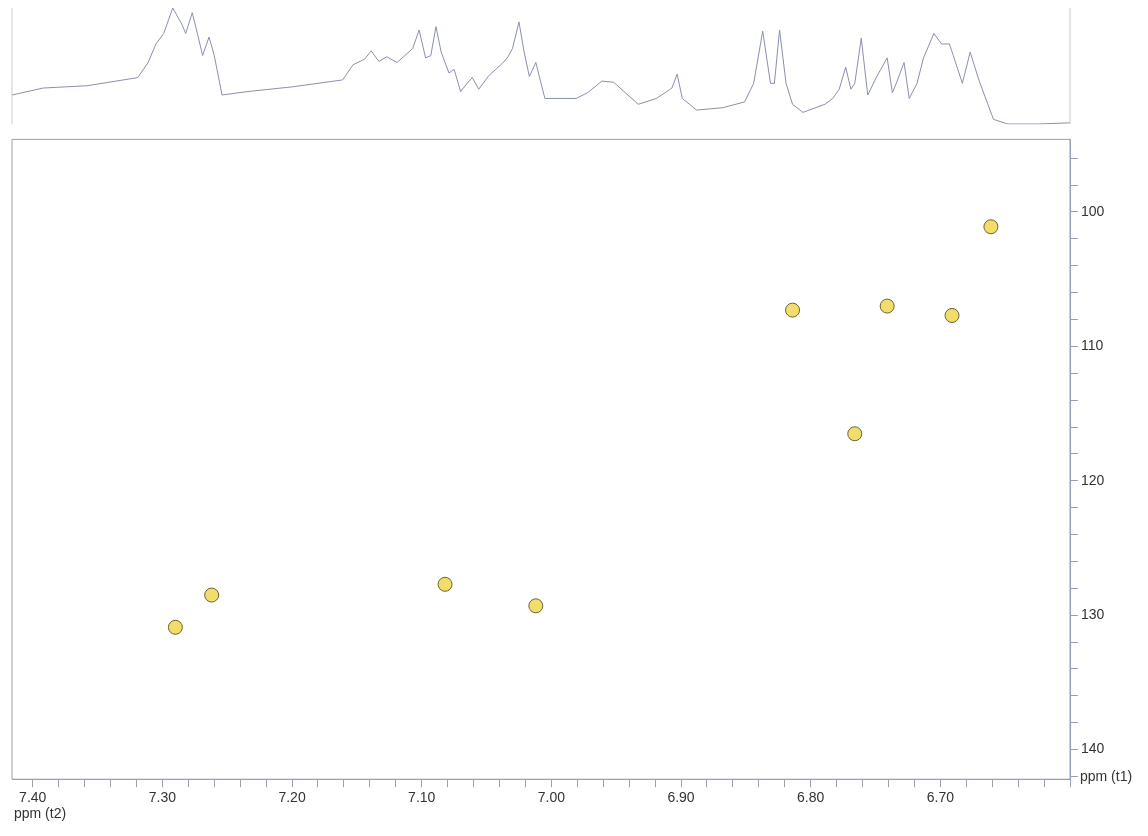 This screenshot has width=1148, height=836. I want to click on x-axis-title: ppm (t2), so click(40, 813).